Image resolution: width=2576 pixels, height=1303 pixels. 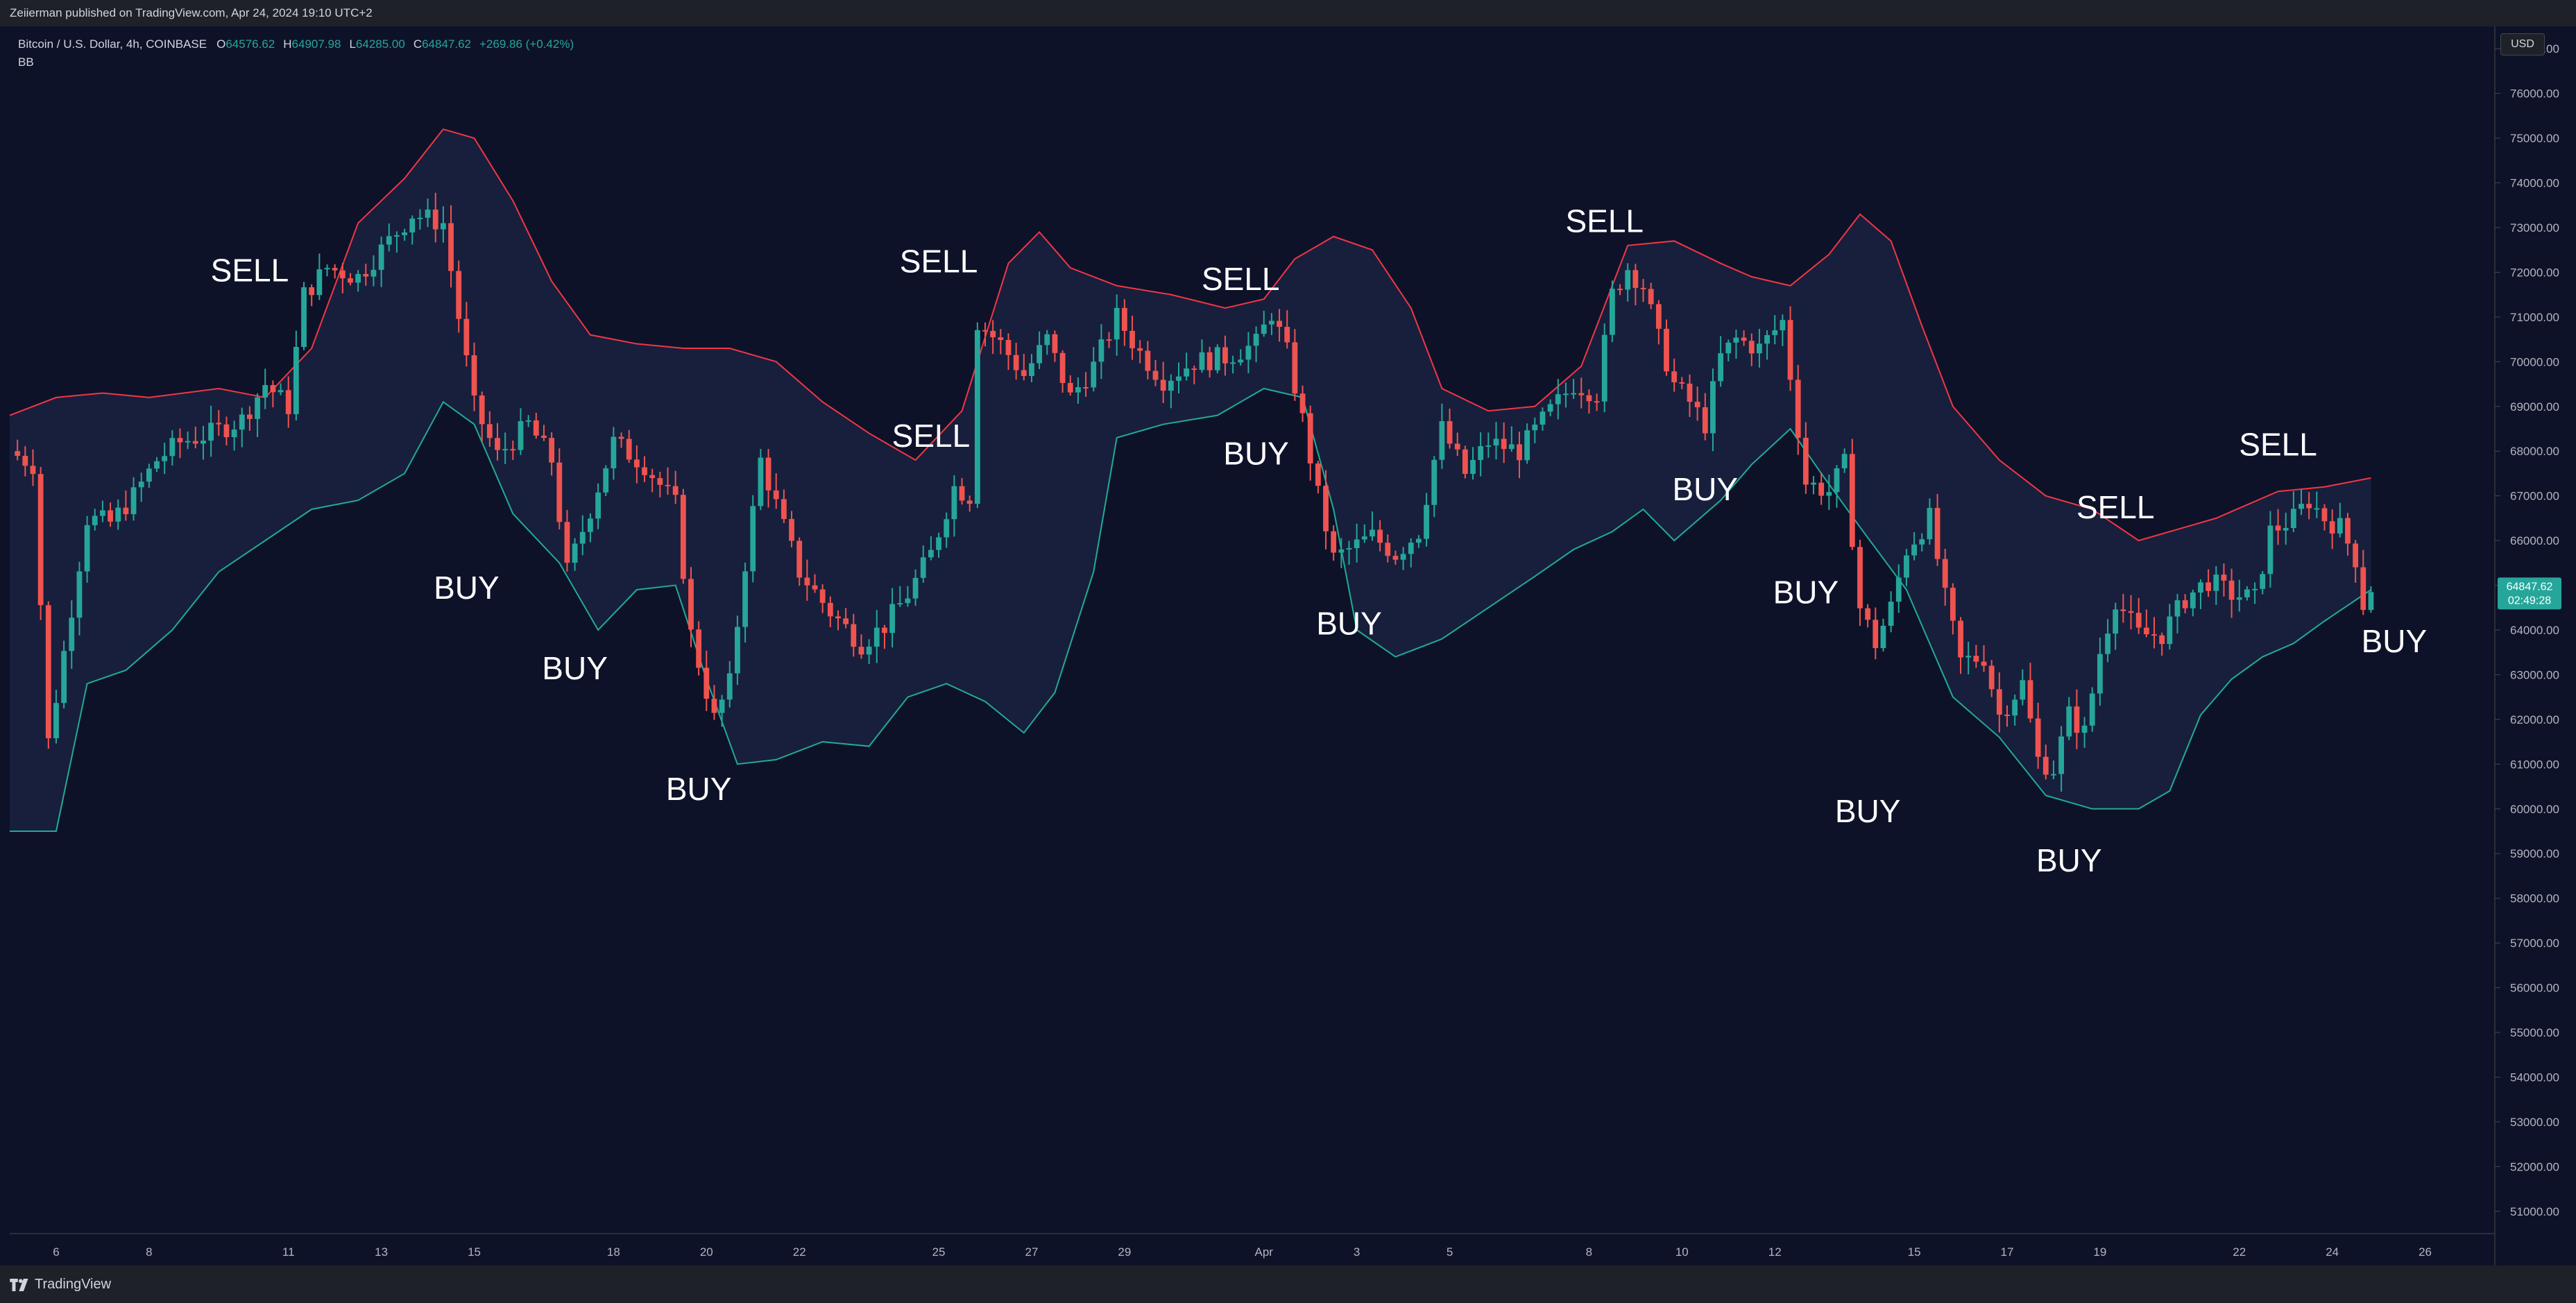 I want to click on last-price-badge, so click(x=2529, y=593).